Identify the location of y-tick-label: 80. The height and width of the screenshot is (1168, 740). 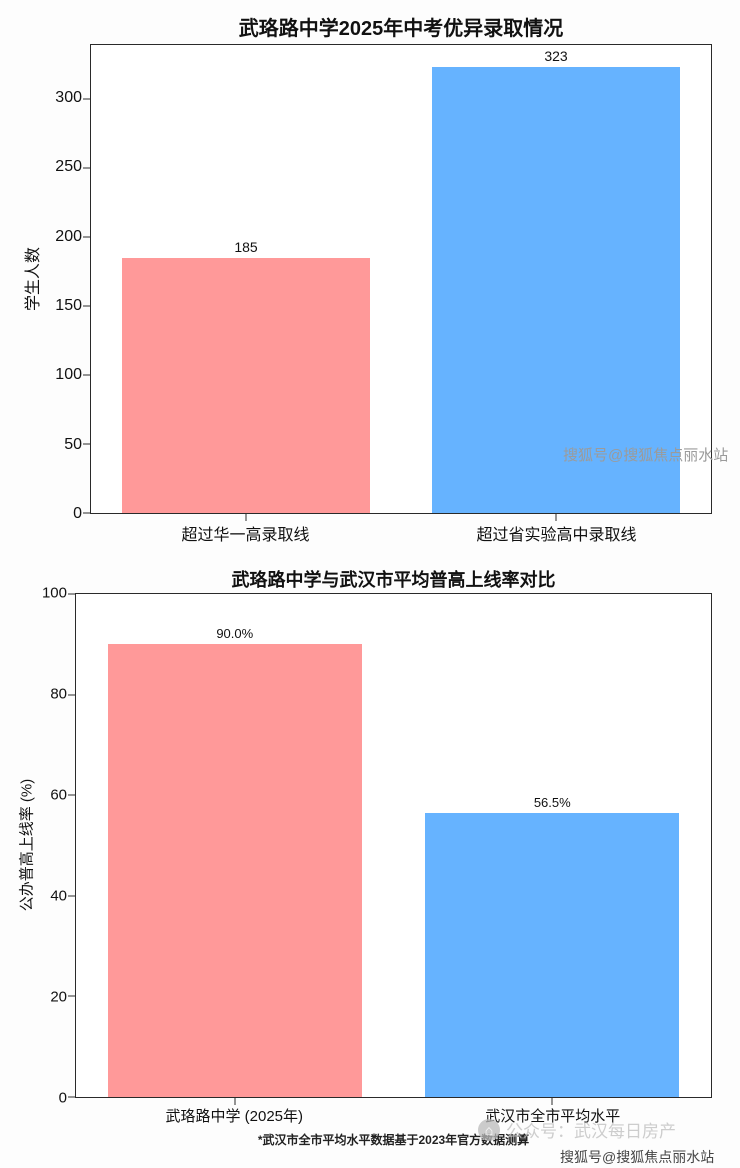
(58, 694).